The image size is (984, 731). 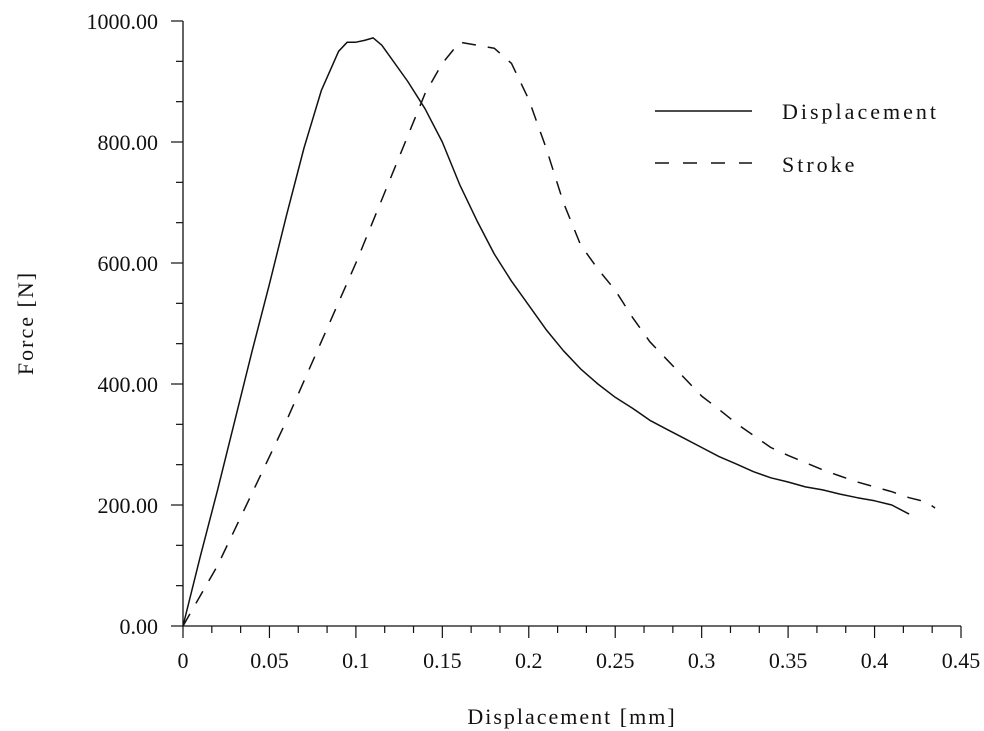 What do you see at coordinates (269, 660) in the screenshot?
I see `x-tick-label: 0.05` at bounding box center [269, 660].